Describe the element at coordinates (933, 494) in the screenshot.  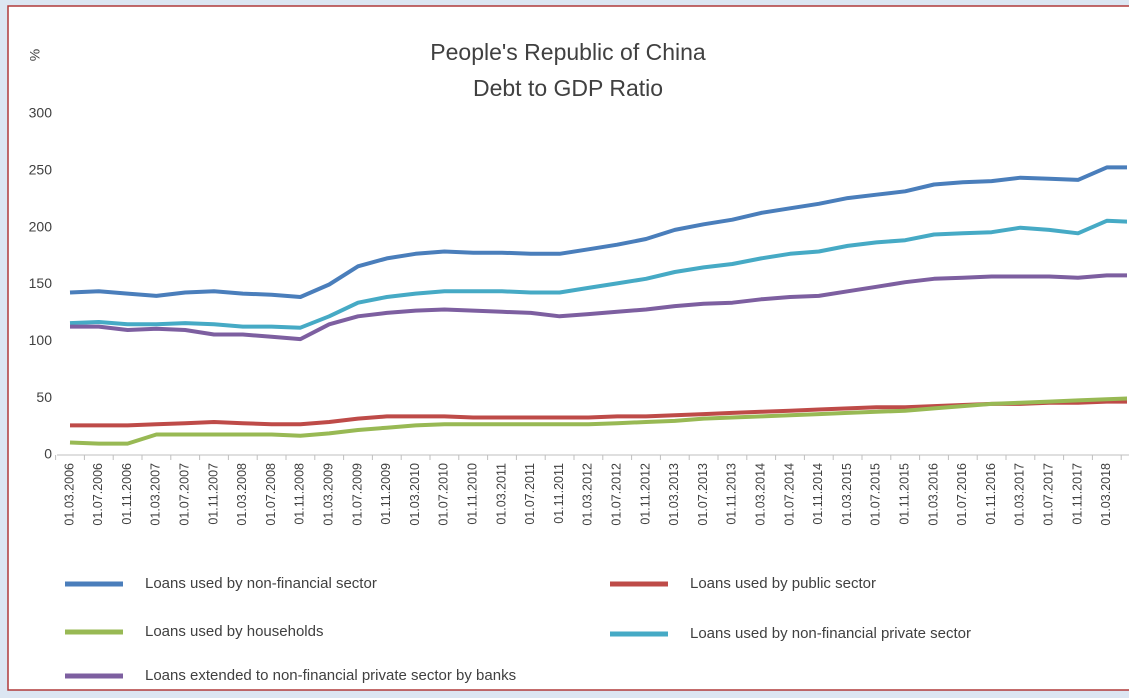
I see `x-tick-label: 01.03.2016` at that location.